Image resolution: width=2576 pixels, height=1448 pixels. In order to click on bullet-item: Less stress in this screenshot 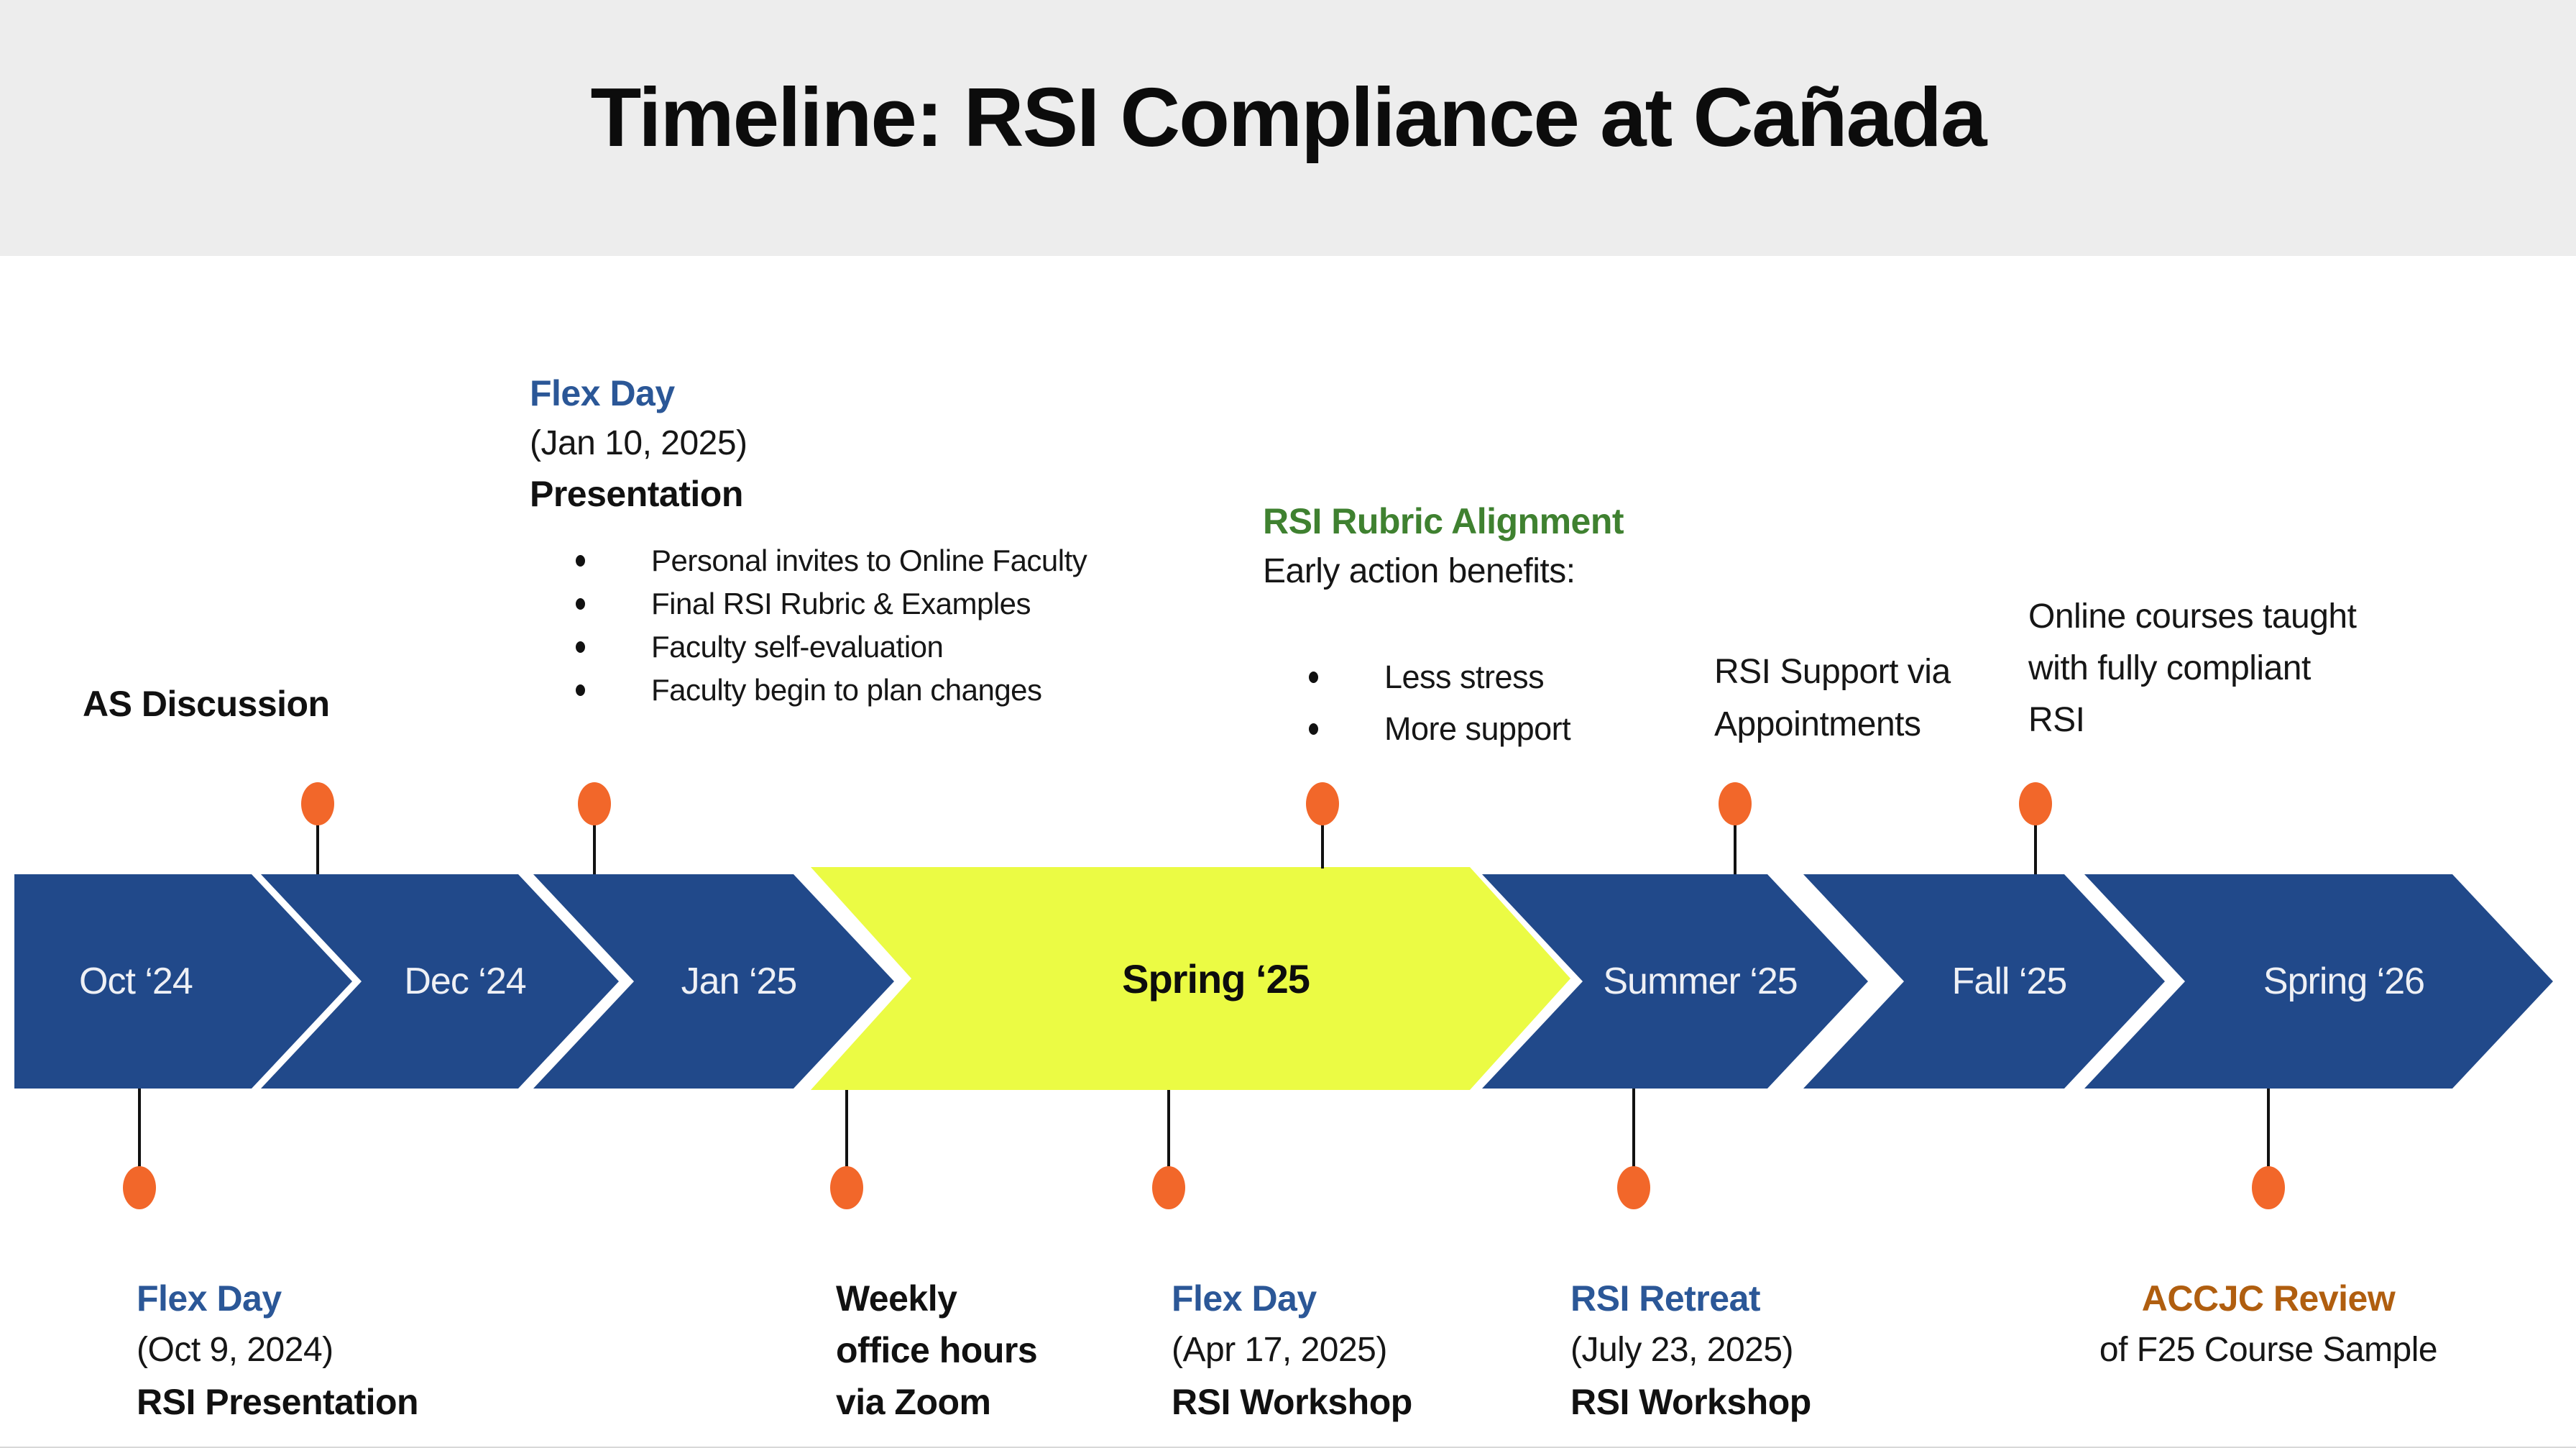, I will do `click(1443, 677)`.